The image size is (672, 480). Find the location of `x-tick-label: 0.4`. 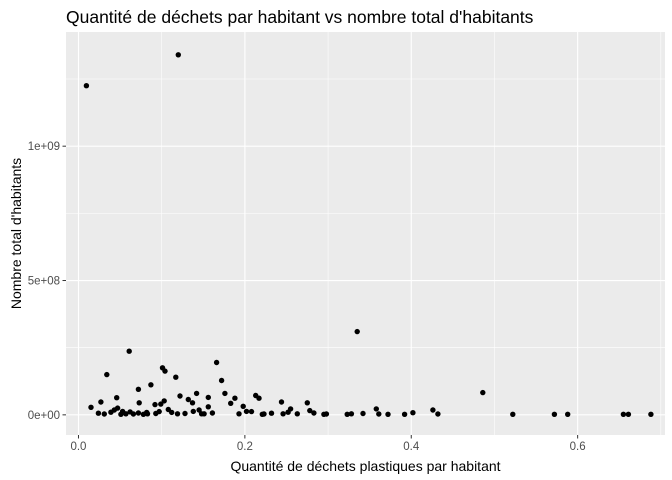

x-tick-label: 0.4 is located at coordinates (411, 447).